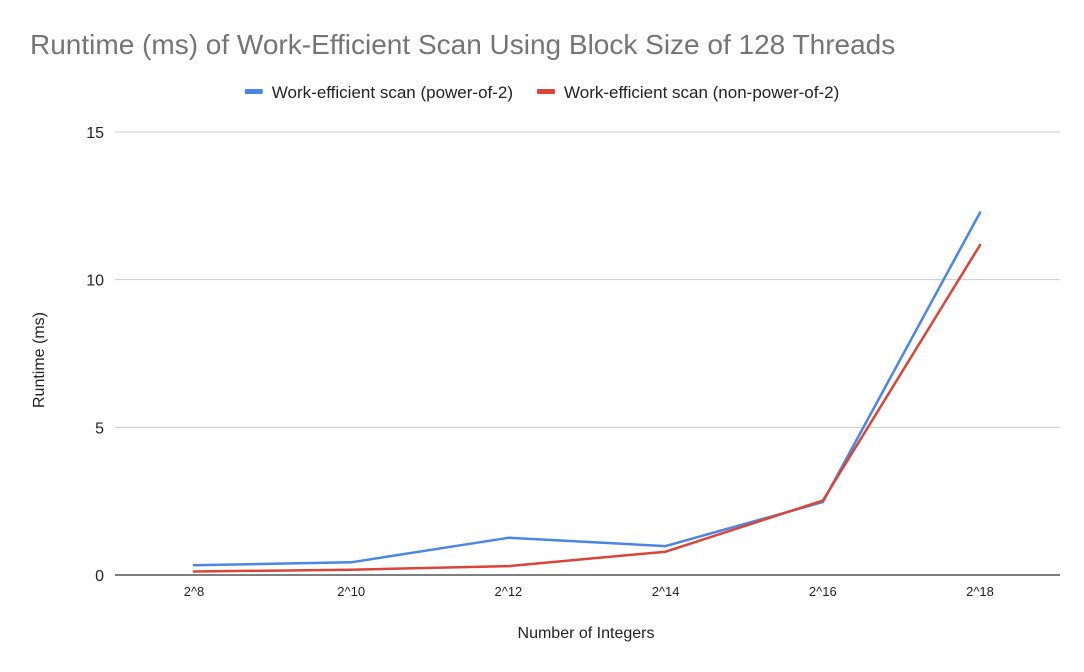 Image resolution: width=1084 pixels, height=672 pixels. I want to click on y-tick-label: 10, so click(95, 281).